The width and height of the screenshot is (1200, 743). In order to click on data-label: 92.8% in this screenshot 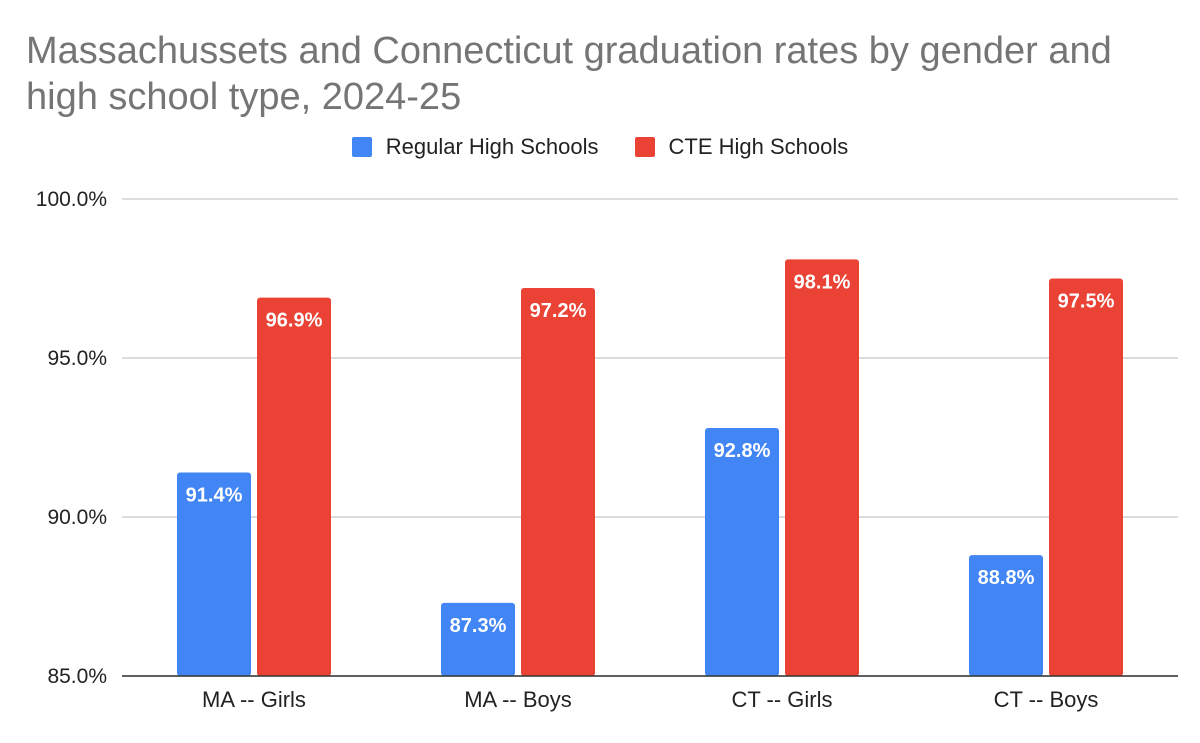, I will do `click(742, 451)`.